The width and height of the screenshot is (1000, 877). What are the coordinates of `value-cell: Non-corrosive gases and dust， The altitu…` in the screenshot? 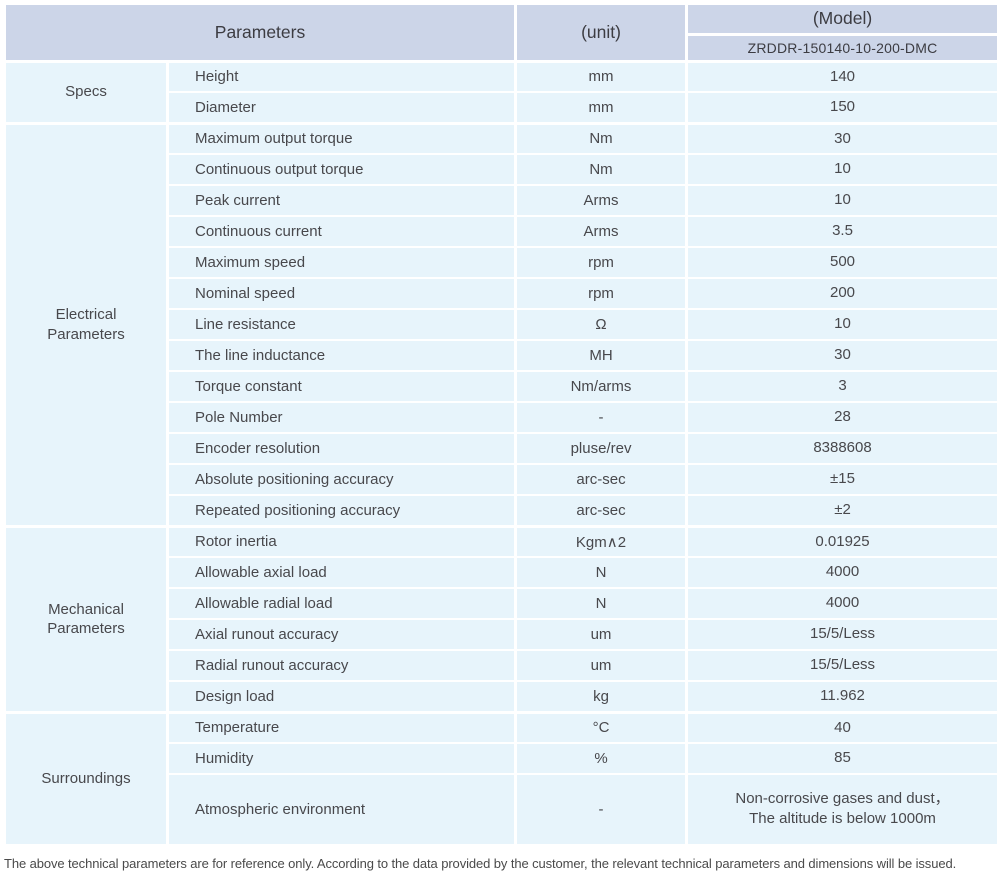 It's located at (842, 810).